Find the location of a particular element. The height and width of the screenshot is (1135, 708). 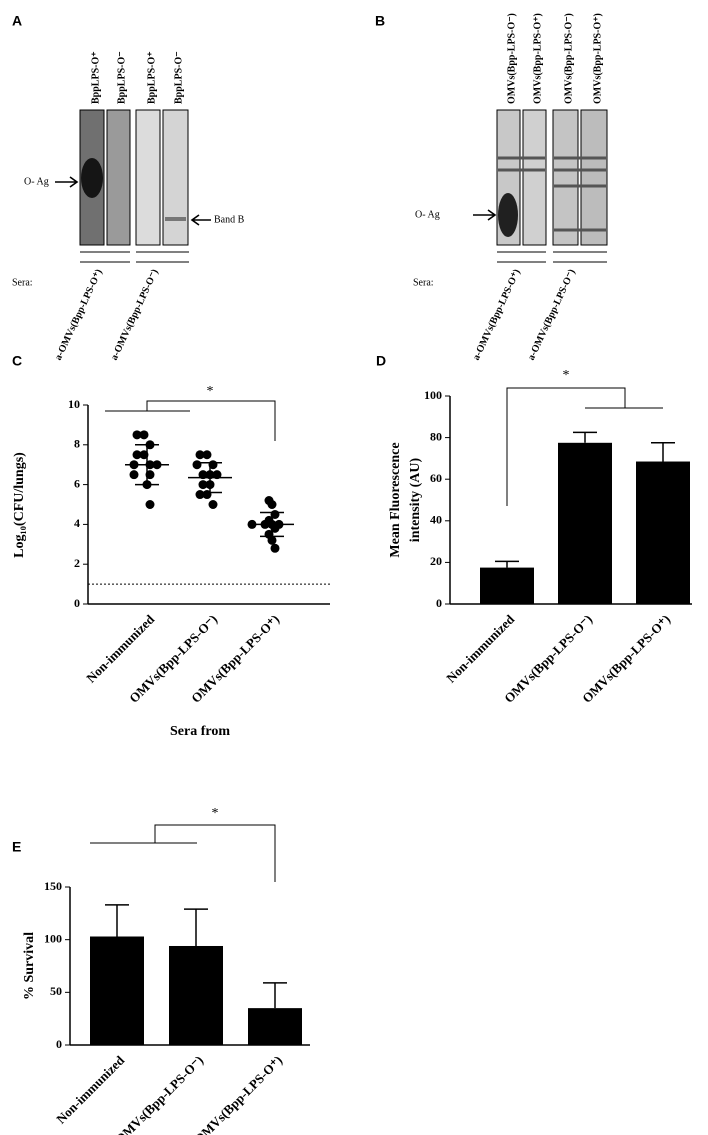

panel-label: E is located at coordinates (16, 847).